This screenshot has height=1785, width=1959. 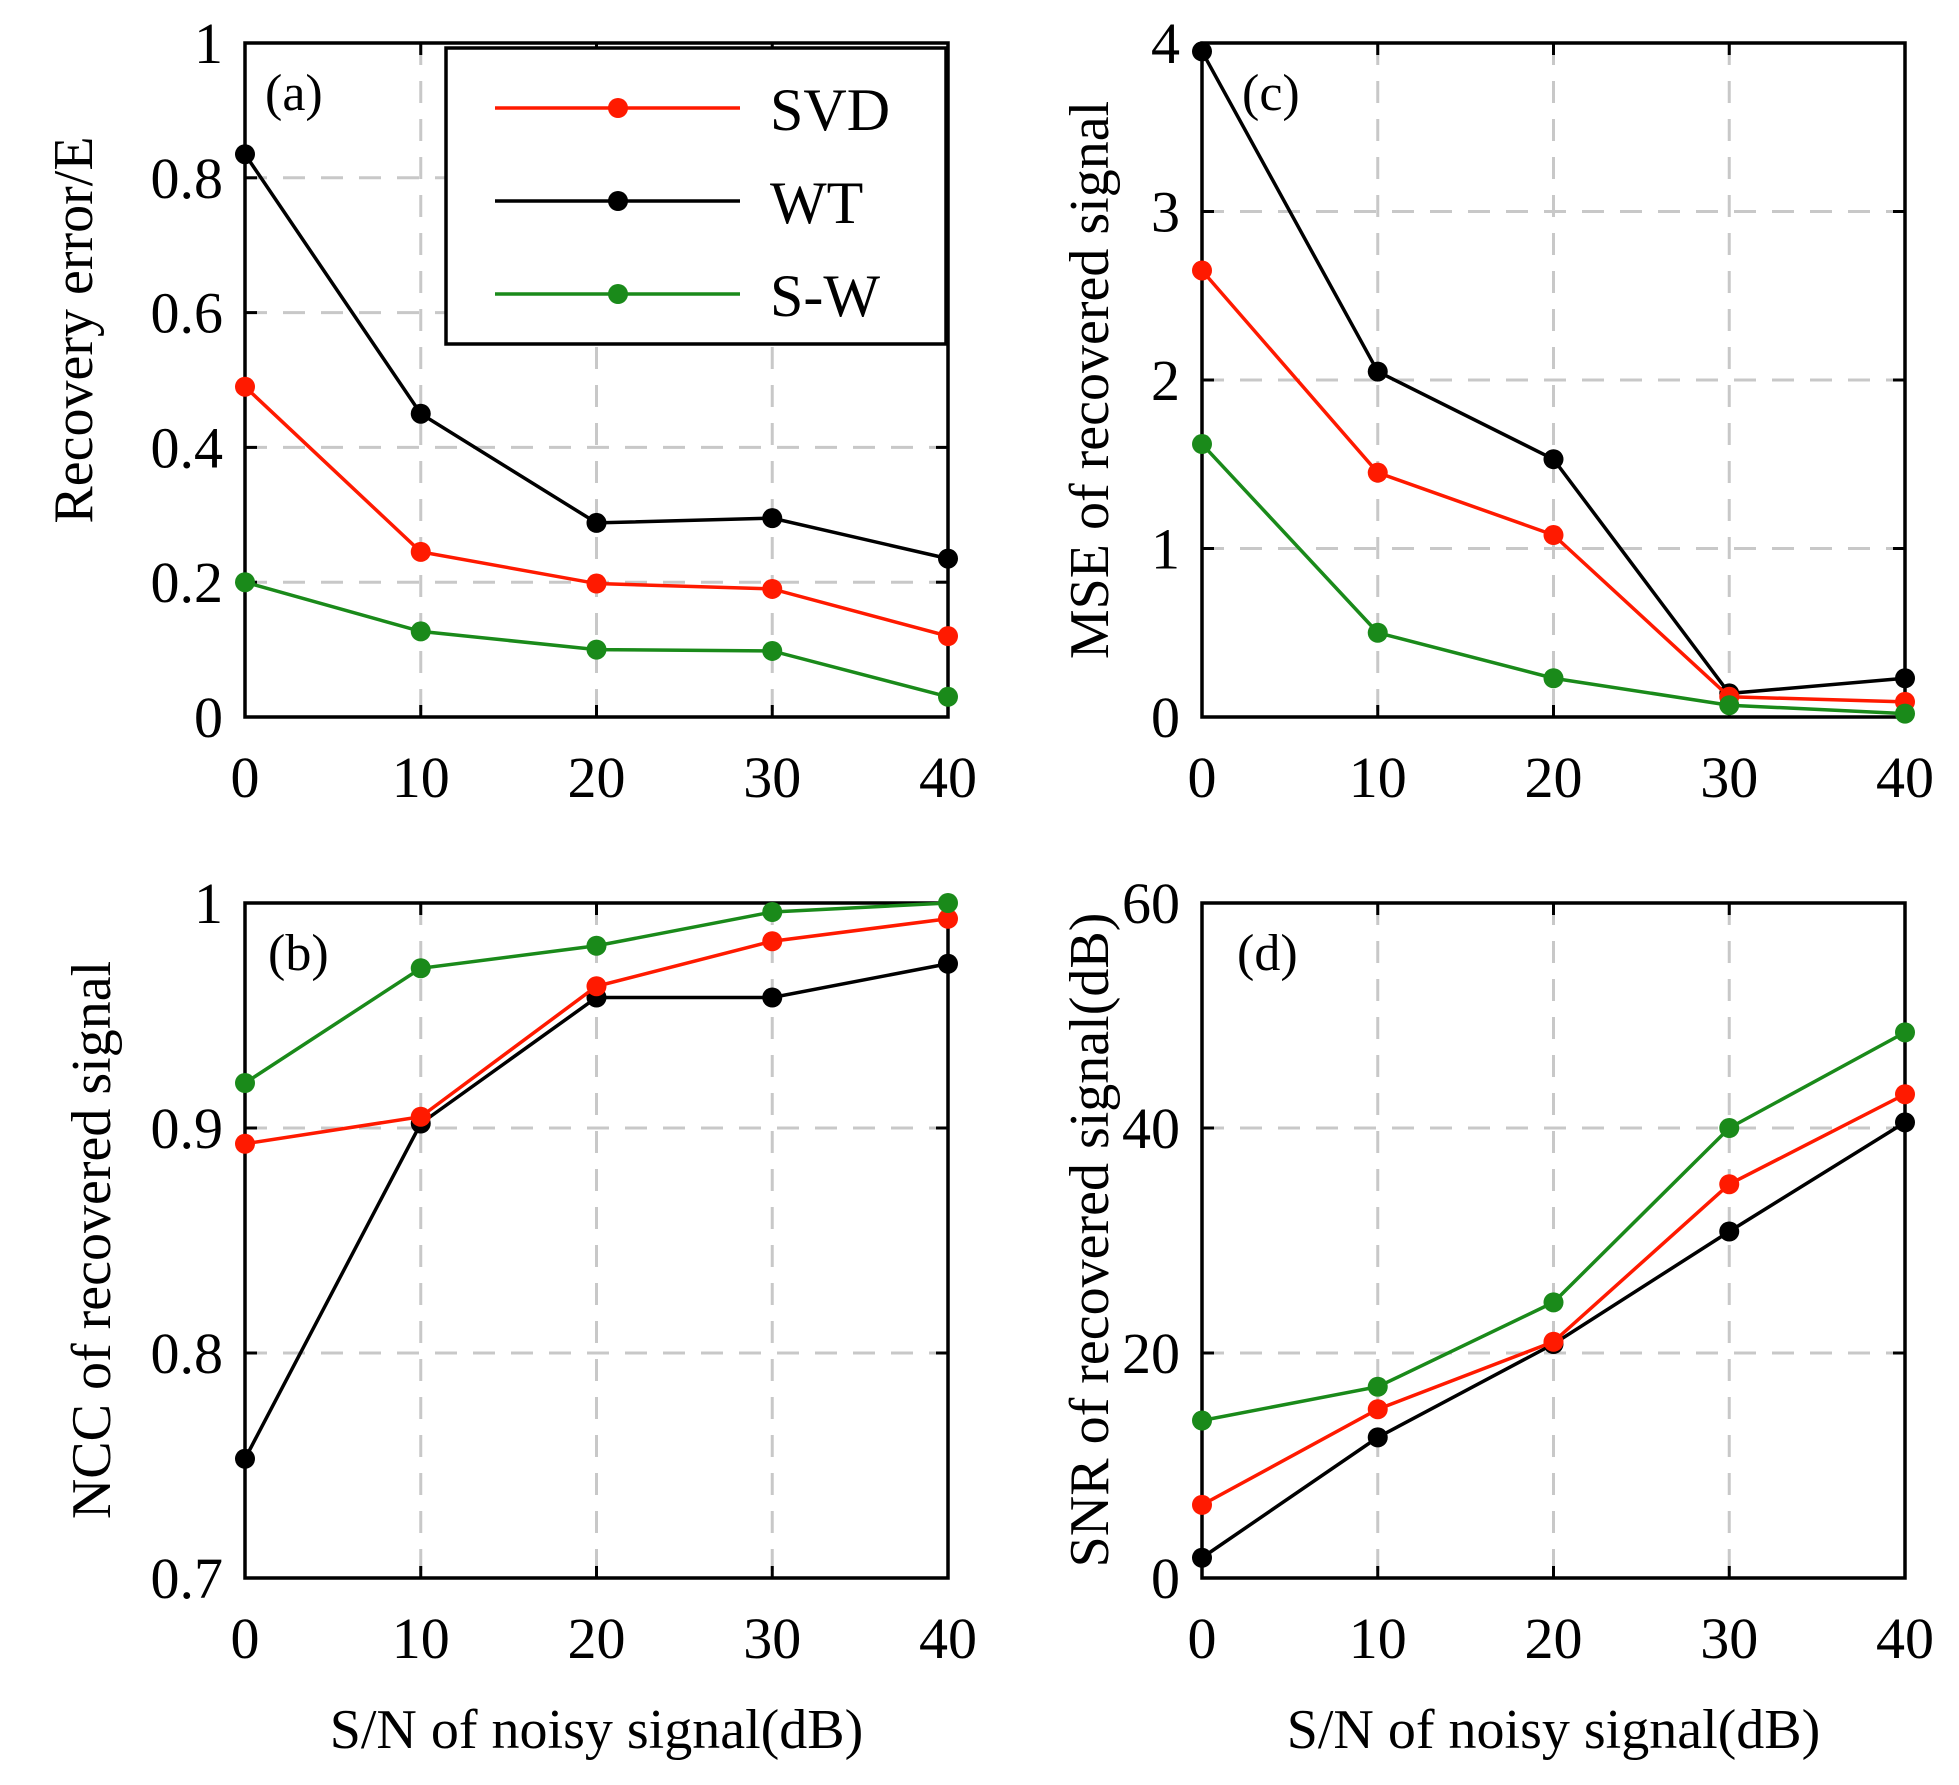 I want to click on series-line-wt, so click(x=1553, y=373).